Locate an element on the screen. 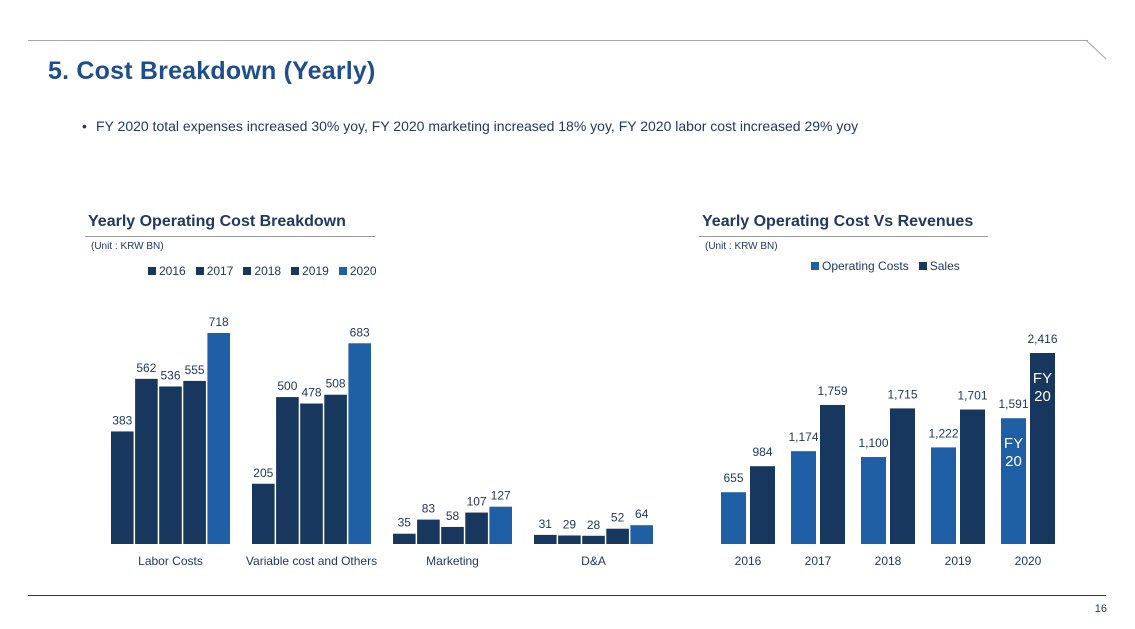 The height and width of the screenshot is (629, 1135). legend-item-2018: 2018 is located at coordinates (262, 271).